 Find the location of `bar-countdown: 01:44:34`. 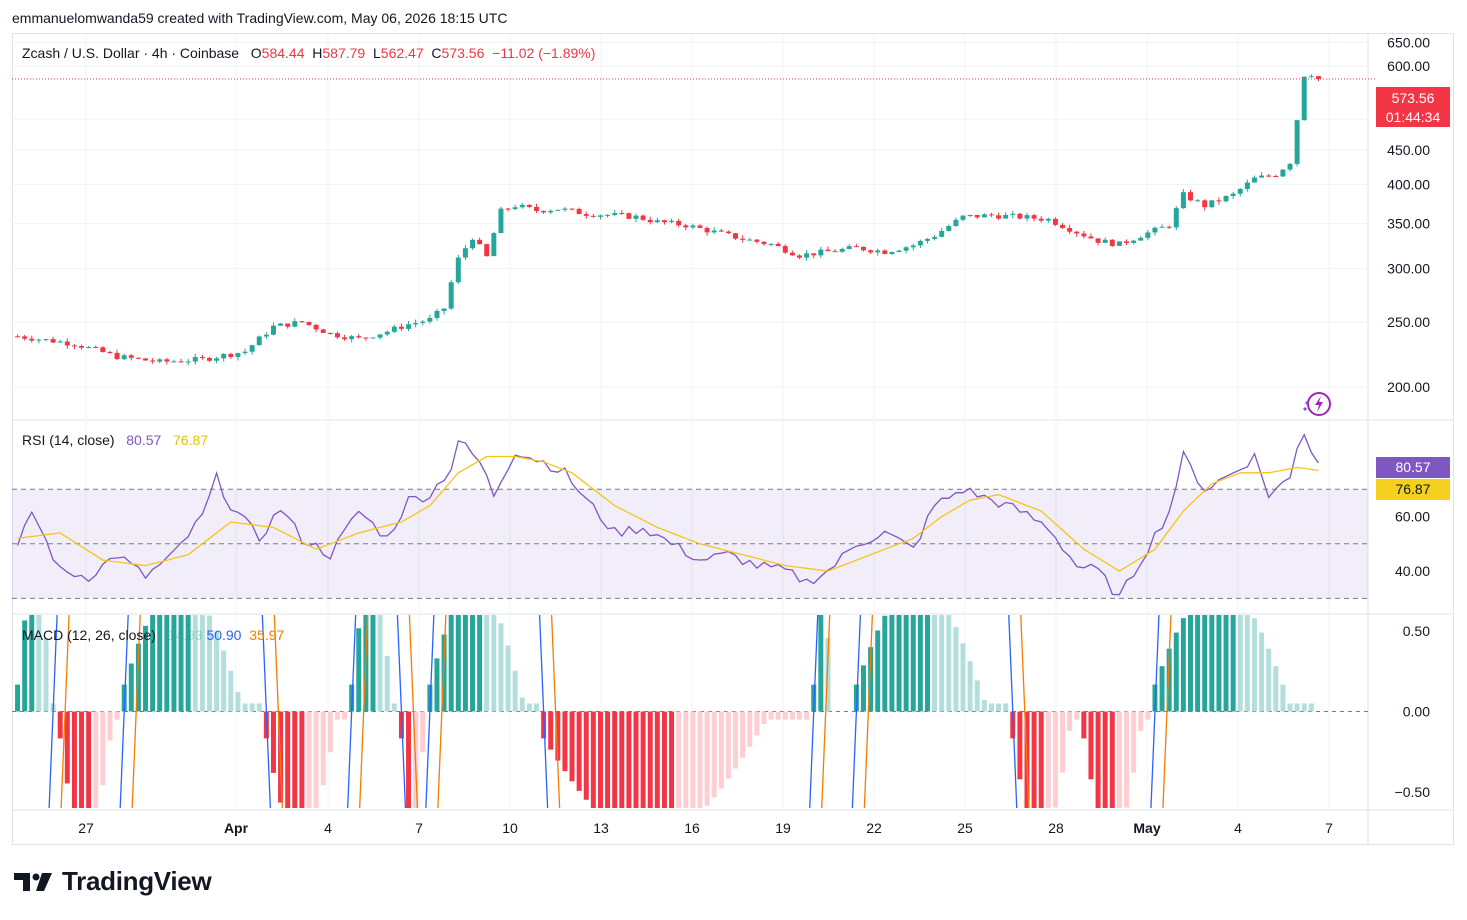

bar-countdown: 01:44:34 is located at coordinates (1413, 117).